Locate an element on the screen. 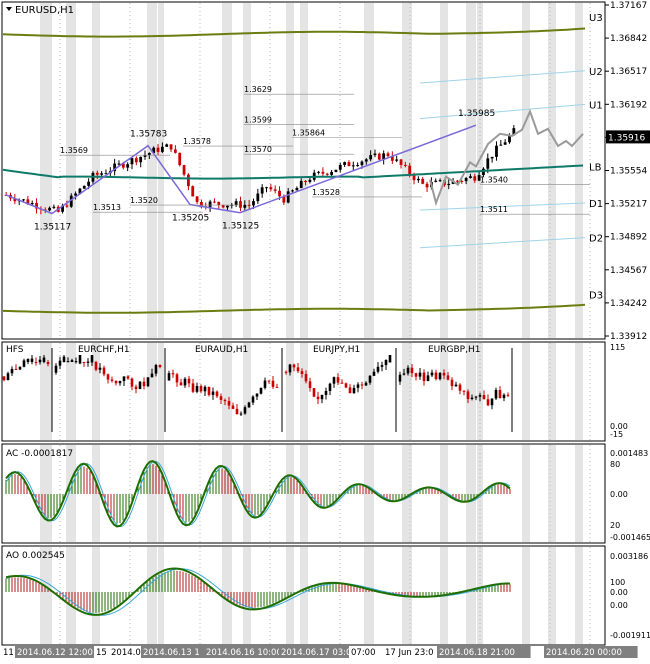  time-axis-label: 2014.06.16 10:00 is located at coordinates (244, 653).